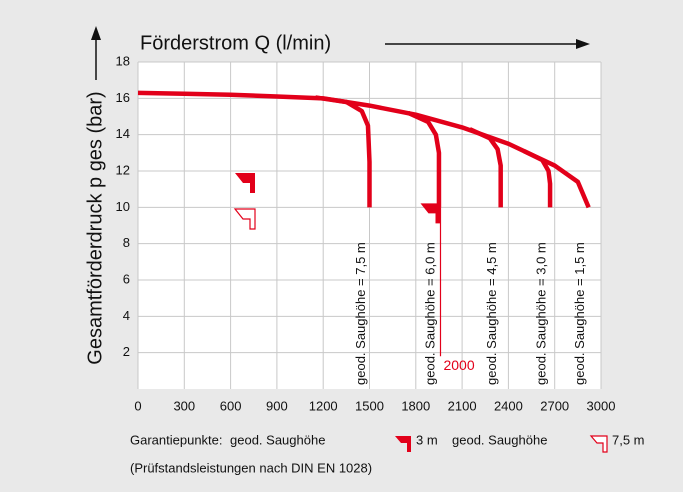 The image size is (683, 492). Describe the element at coordinates (277, 405) in the screenshot. I see `x-tick-label: 900` at that location.